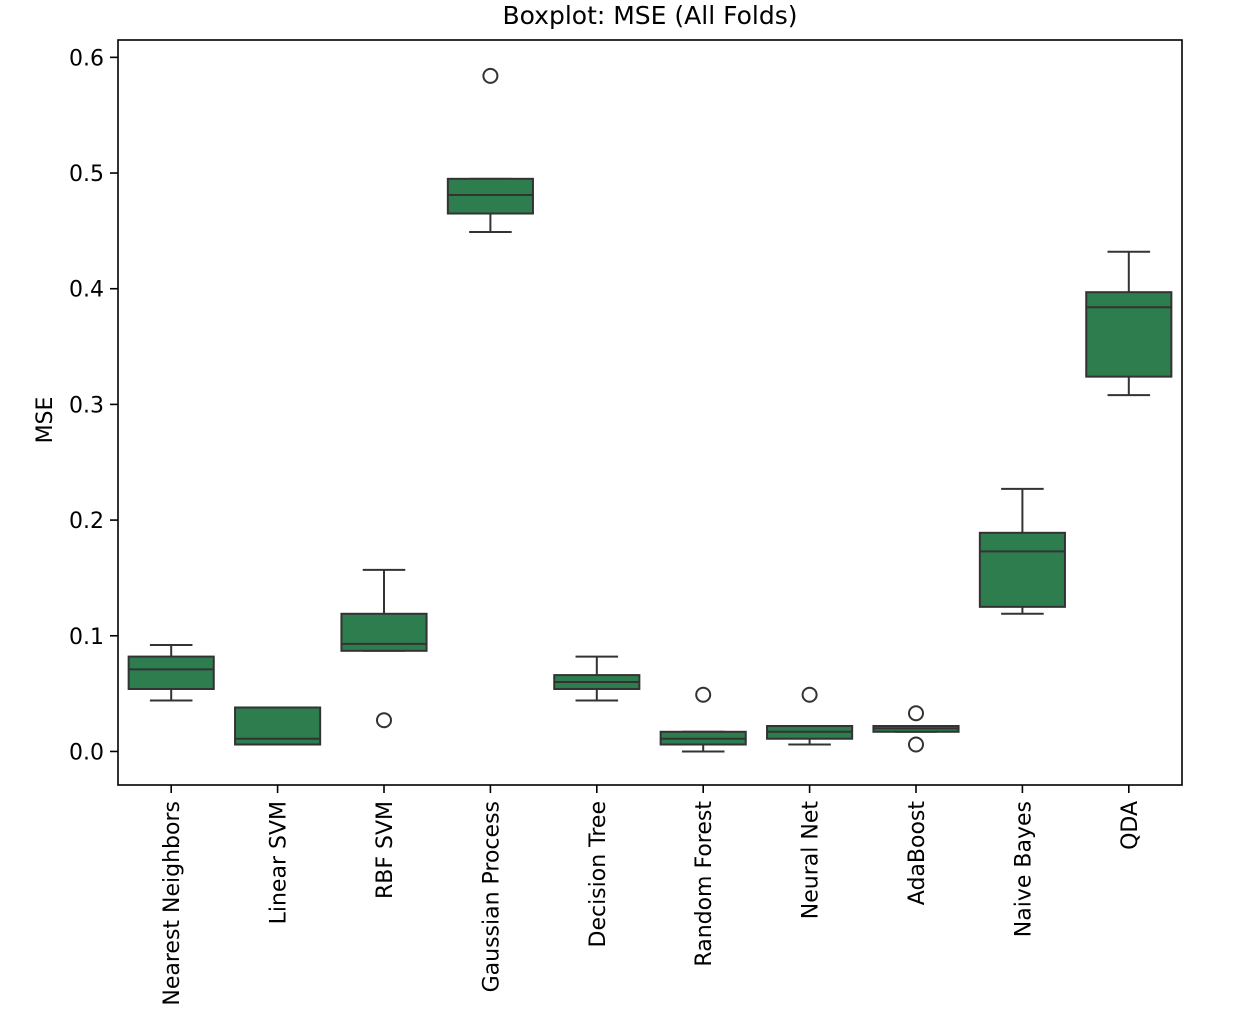  Describe the element at coordinates (171, 672) in the screenshot. I see `box-nearest-neighbors` at that location.